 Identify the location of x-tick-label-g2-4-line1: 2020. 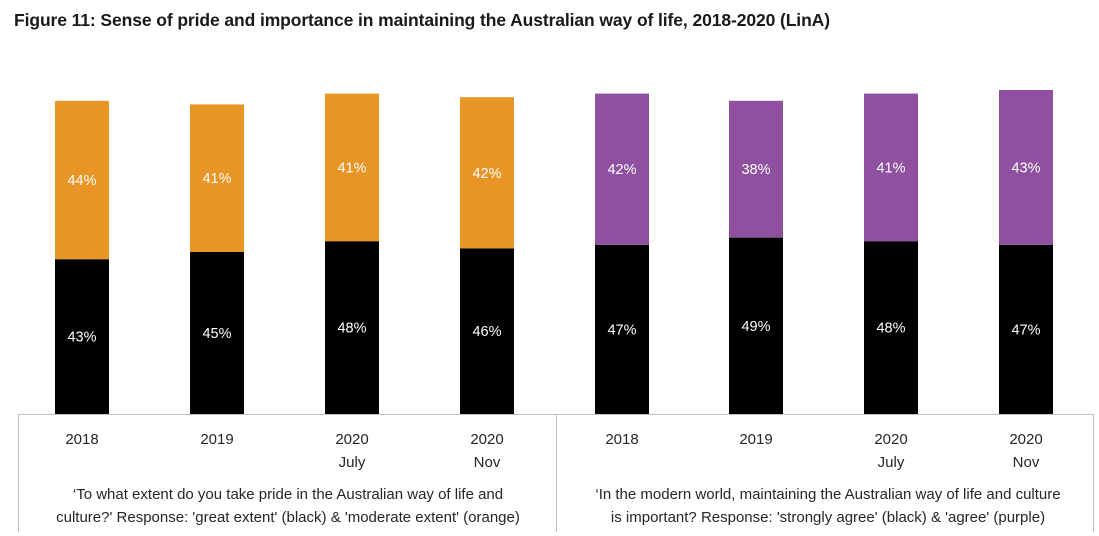
(1025, 439).